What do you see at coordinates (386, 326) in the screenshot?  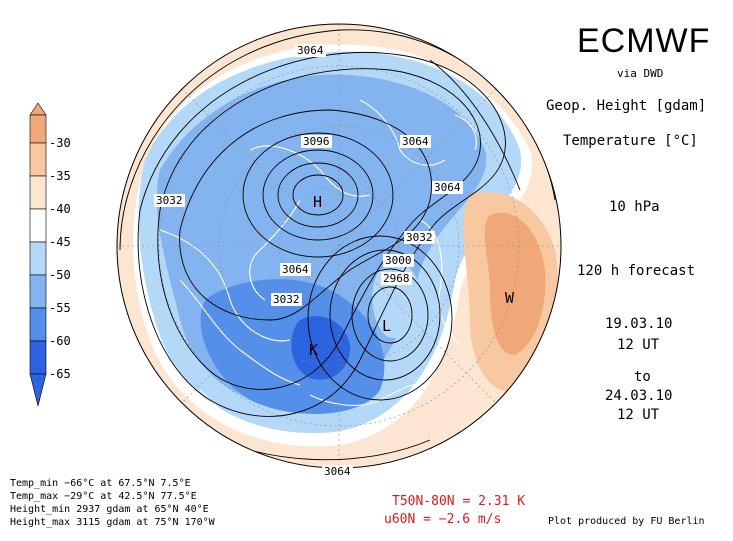 I see `low-center-label: L` at bounding box center [386, 326].